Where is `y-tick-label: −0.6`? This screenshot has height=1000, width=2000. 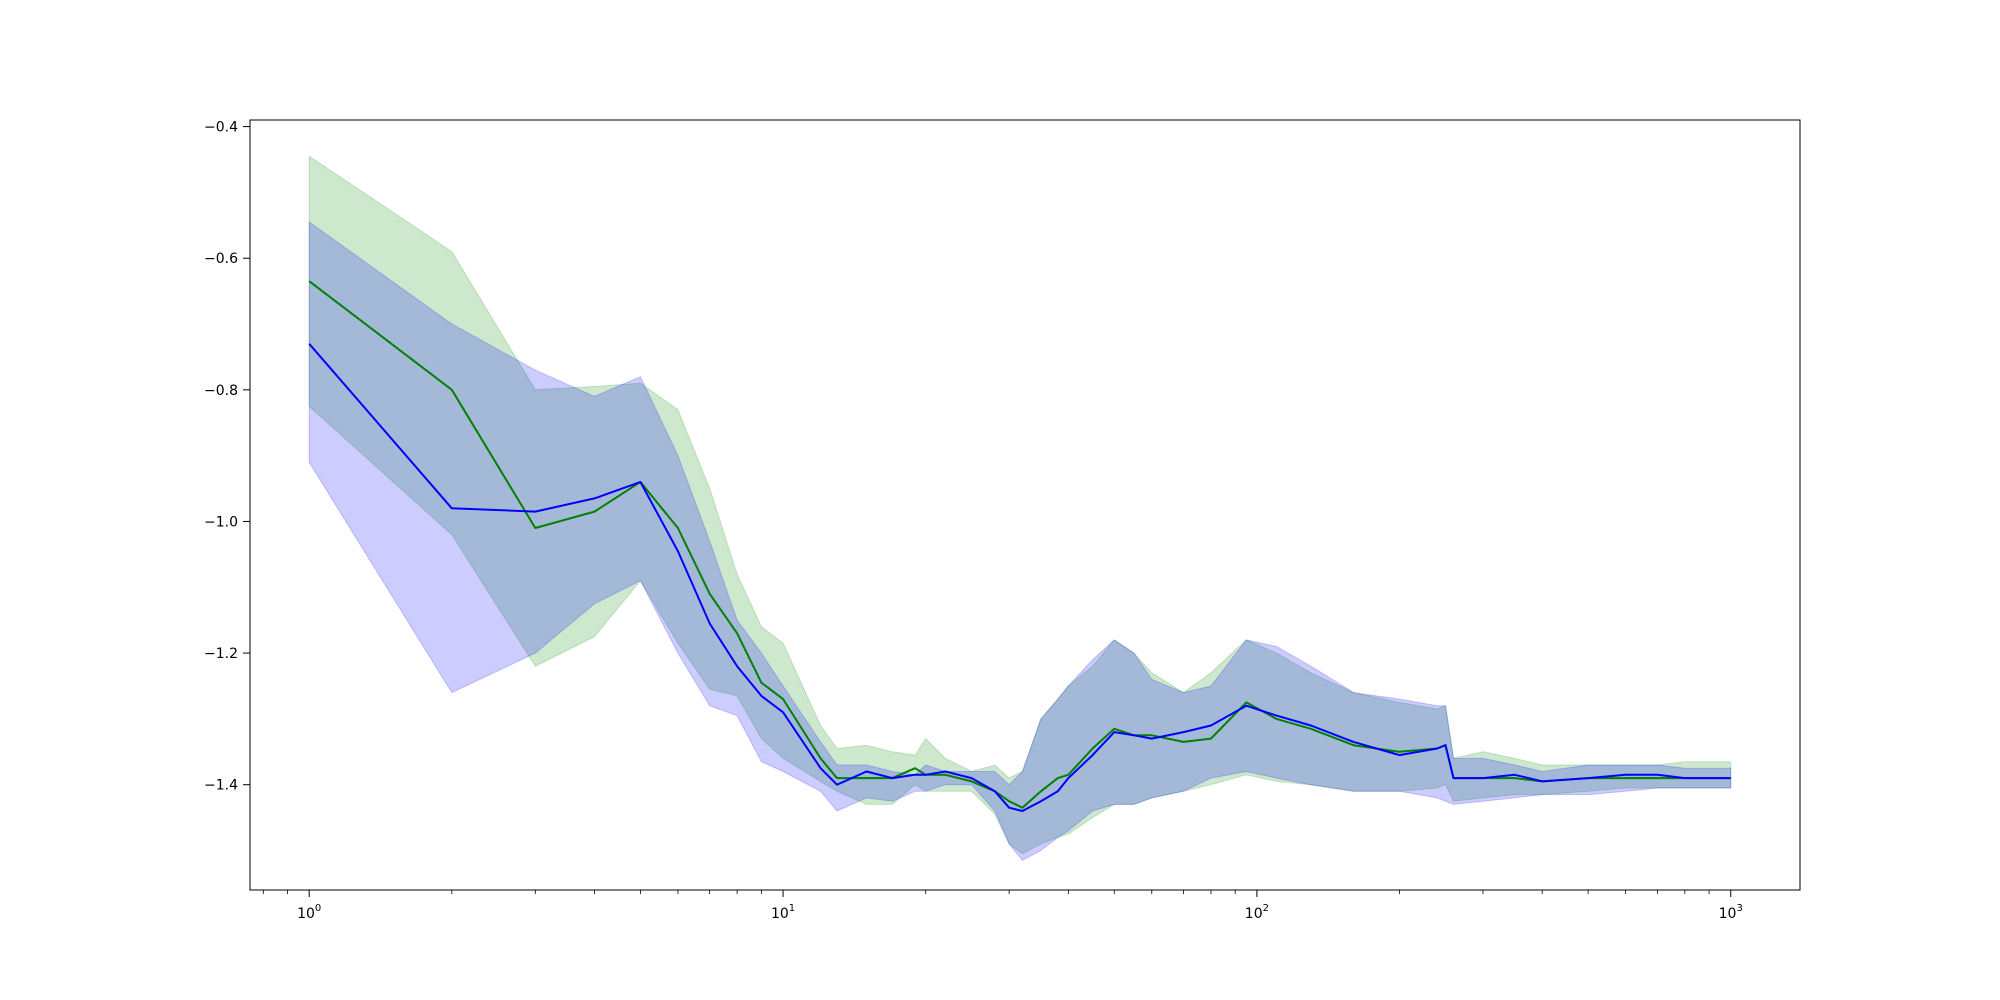 y-tick-label: −0.6 is located at coordinates (221, 259).